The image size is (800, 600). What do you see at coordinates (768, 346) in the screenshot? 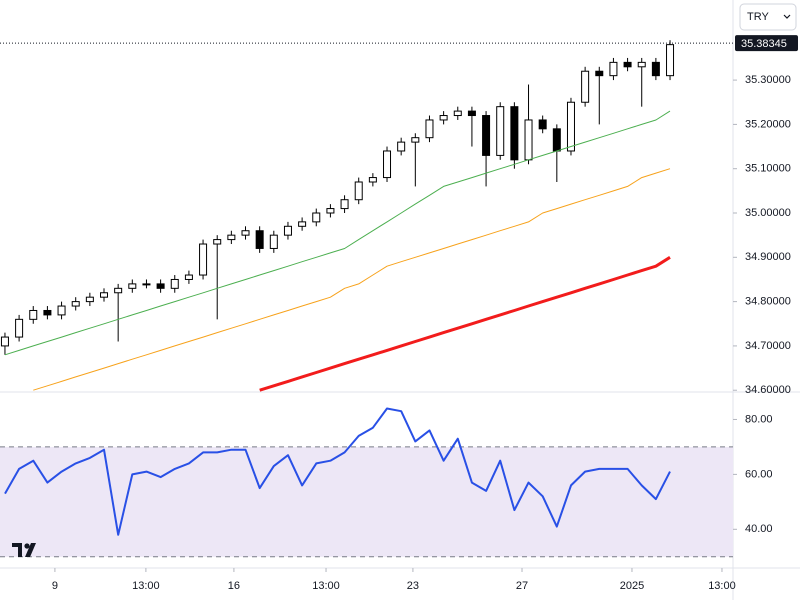
I see `y-tick-label: 34.70000` at bounding box center [768, 346].